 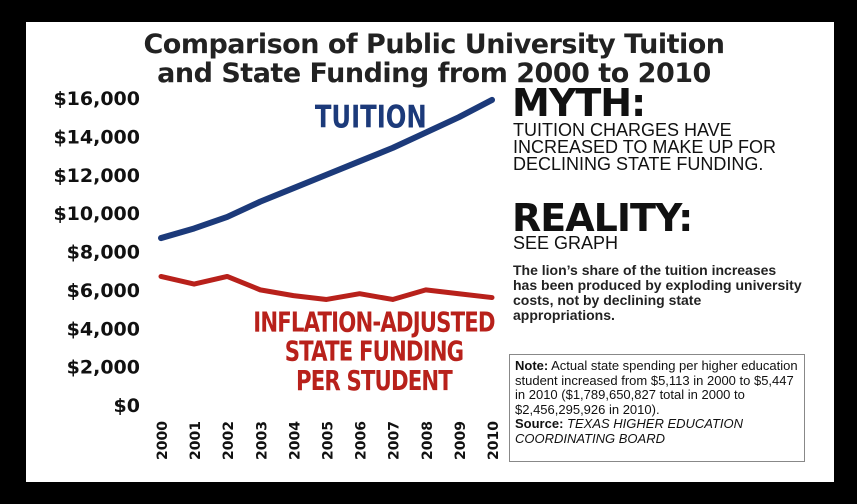 I want to click on reality-heading: REALITY:, so click(x=602, y=218).